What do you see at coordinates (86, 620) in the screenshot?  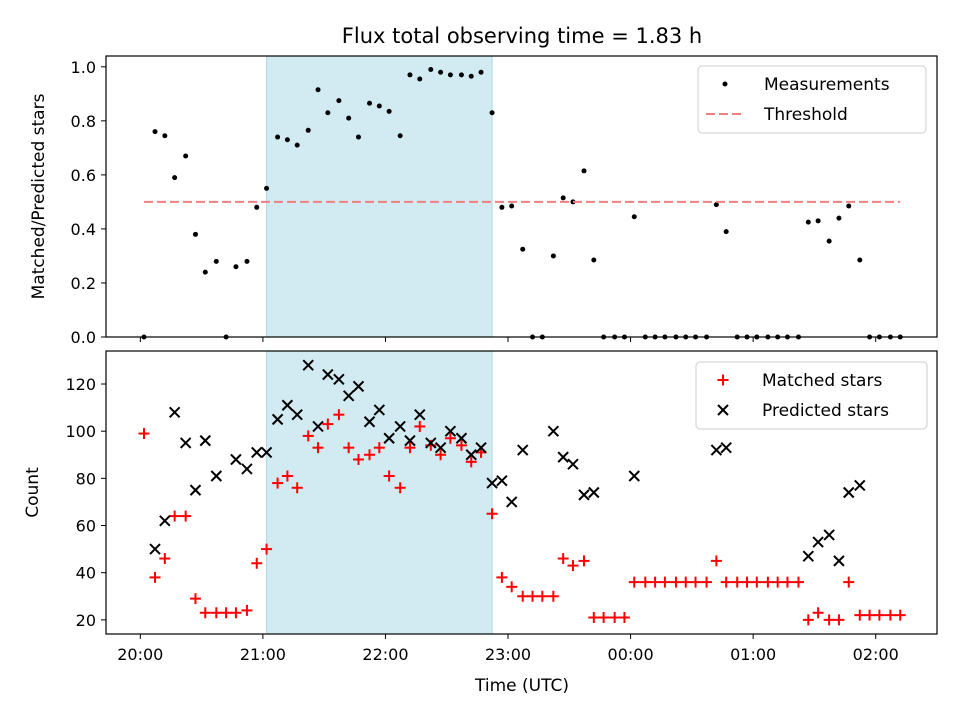 I see `y-tick-label: 20` at bounding box center [86, 620].